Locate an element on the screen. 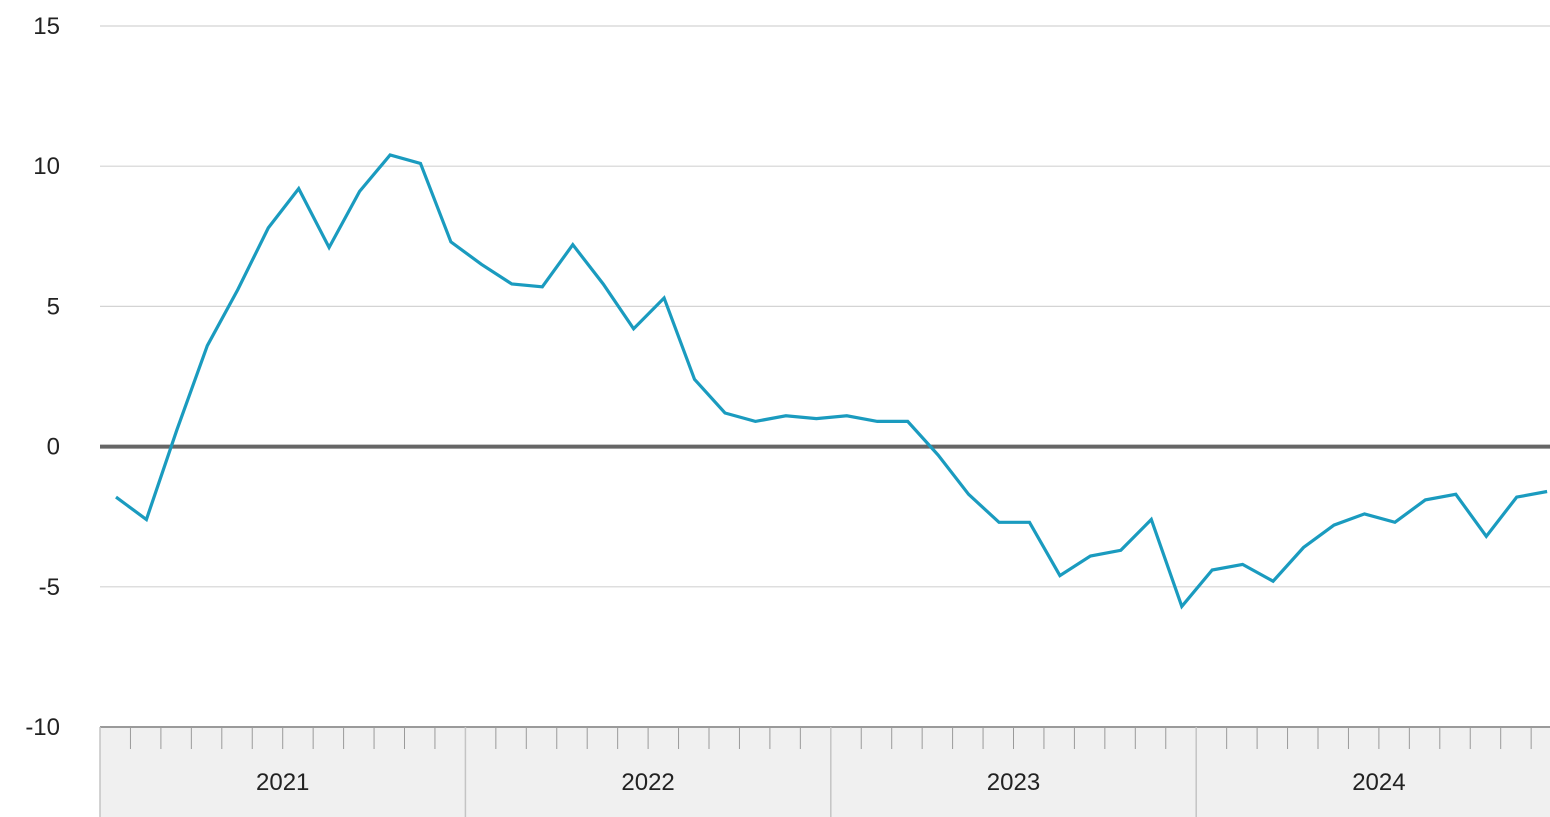  x-year-label: 2021 is located at coordinates (282, 782).